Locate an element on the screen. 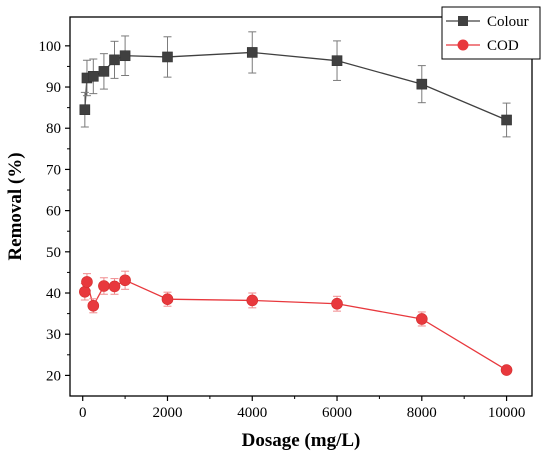 This screenshot has height=457, width=550. legend-label: Colour is located at coordinates (508, 22).